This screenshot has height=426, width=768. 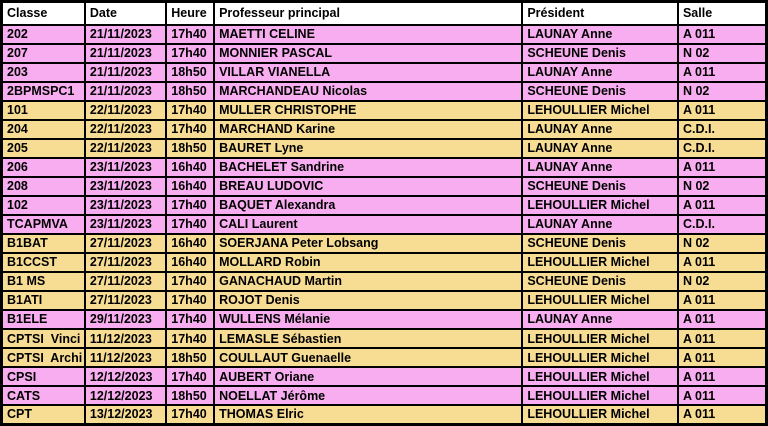 What do you see at coordinates (368, 54) in the screenshot?
I see `cell-professeur: MONNIER PASCAL` at bounding box center [368, 54].